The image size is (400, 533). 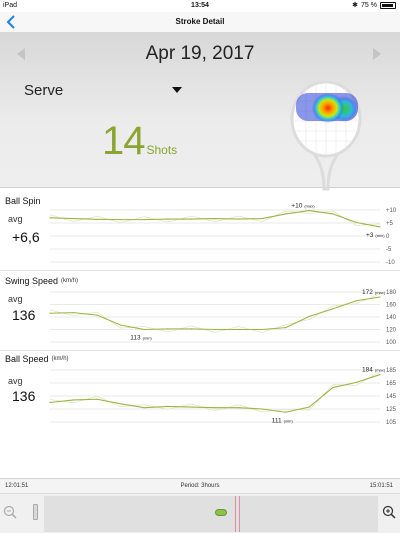 I want to click on timeline-start: 12:01:51, so click(x=17, y=486).